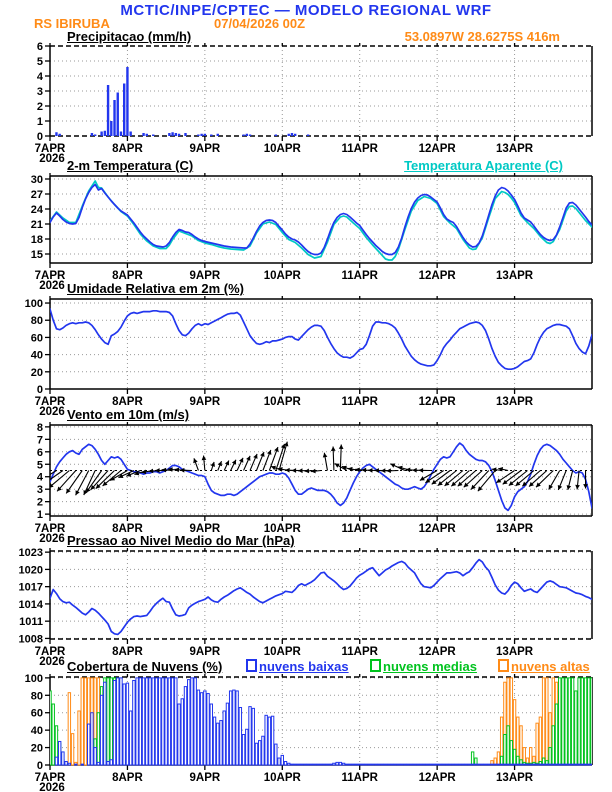  What do you see at coordinates (40, 62) in the screenshot?
I see `precipitation-ytick: 5` at bounding box center [40, 62].